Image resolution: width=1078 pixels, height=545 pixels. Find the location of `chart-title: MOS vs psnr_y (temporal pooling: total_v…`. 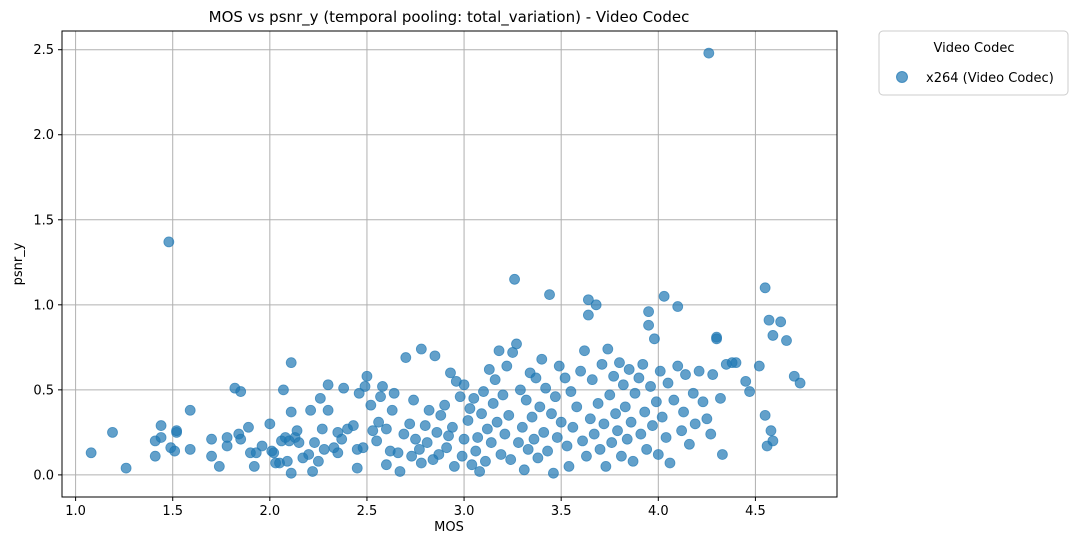

chart-title: MOS vs psnr_y (temporal pooling: total_v… is located at coordinates (449, 17).